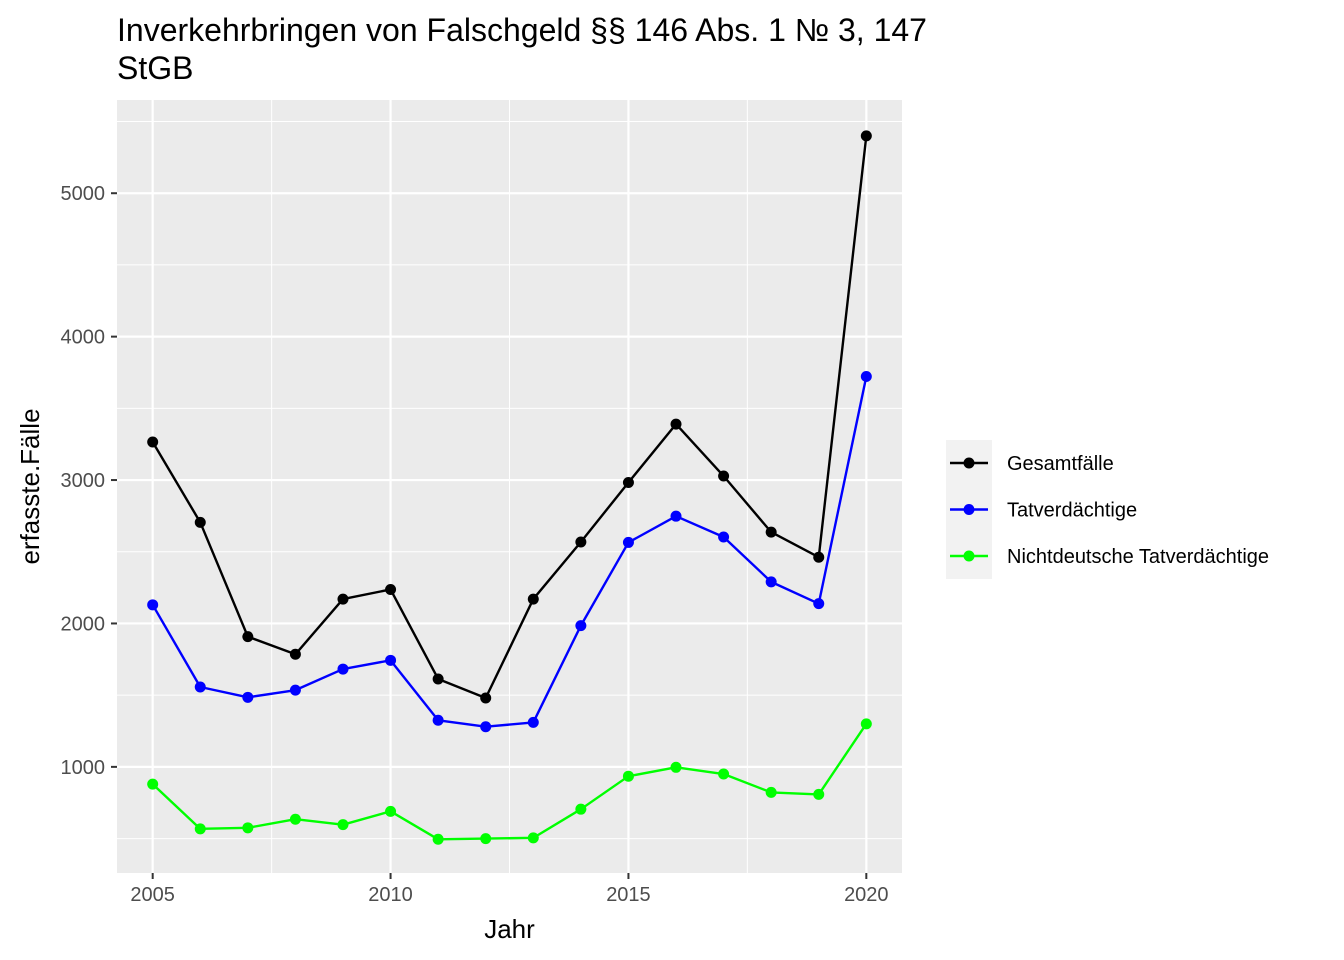 The height and width of the screenshot is (960, 1344). Describe the element at coordinates (1072, 511) in the screenshot. I see `legend-label: Tatverdächtige` at that location.